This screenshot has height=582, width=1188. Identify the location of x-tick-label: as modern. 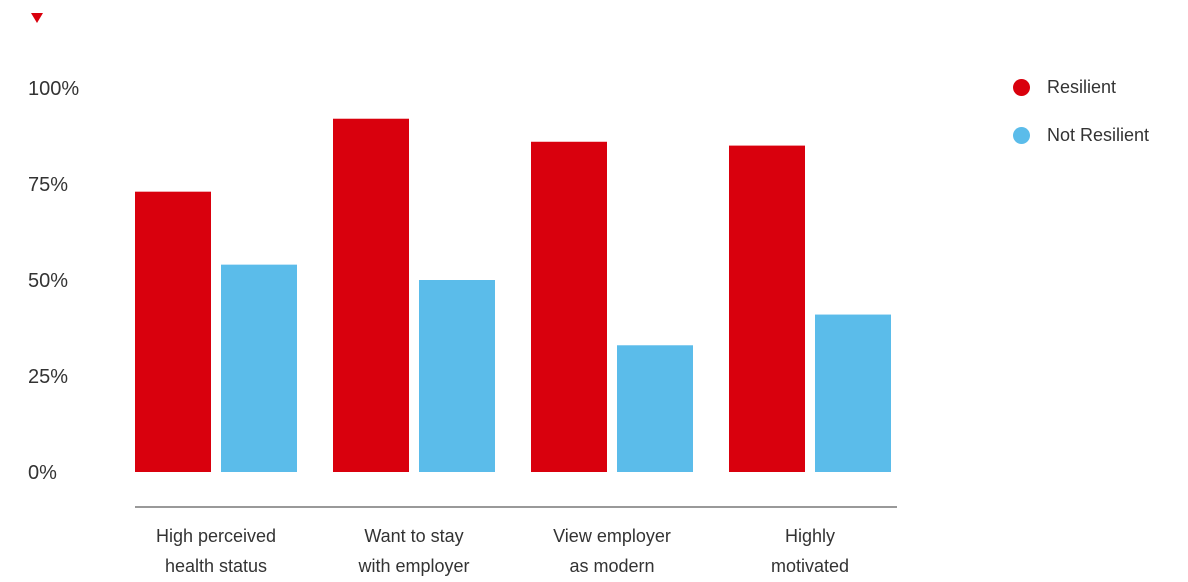
(611, 566).